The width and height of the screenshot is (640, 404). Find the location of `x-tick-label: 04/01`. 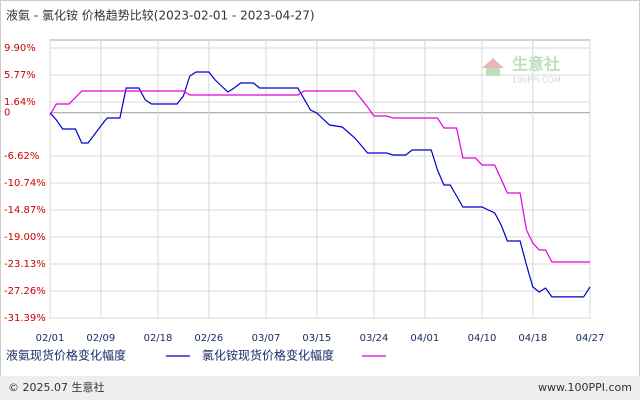

x-tick-label: 04/01 is located at coordinates (424, 338).